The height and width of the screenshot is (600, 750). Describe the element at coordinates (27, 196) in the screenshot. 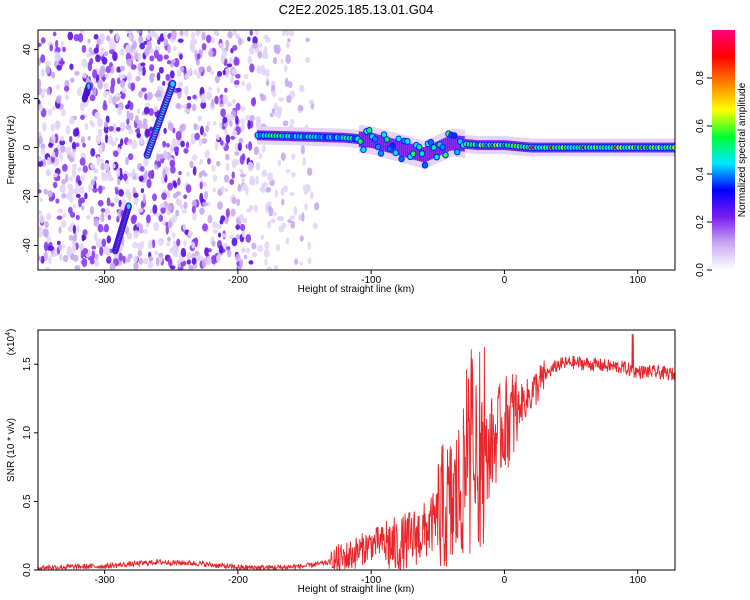

I see `y-tick-label: -20` at that location.